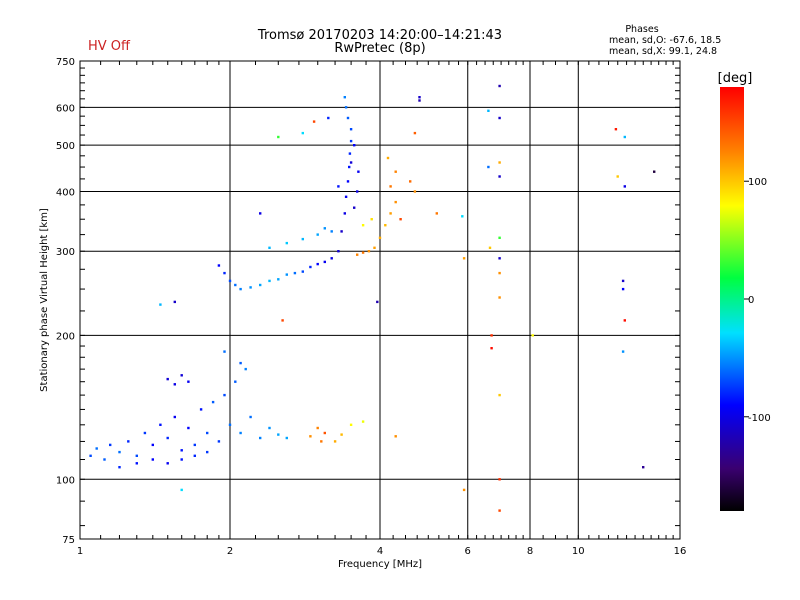 The image size is (800, 600). Describe the element at coordinates (68, 540) in the screenshot. I see `y-tick-label: 75` at that location.